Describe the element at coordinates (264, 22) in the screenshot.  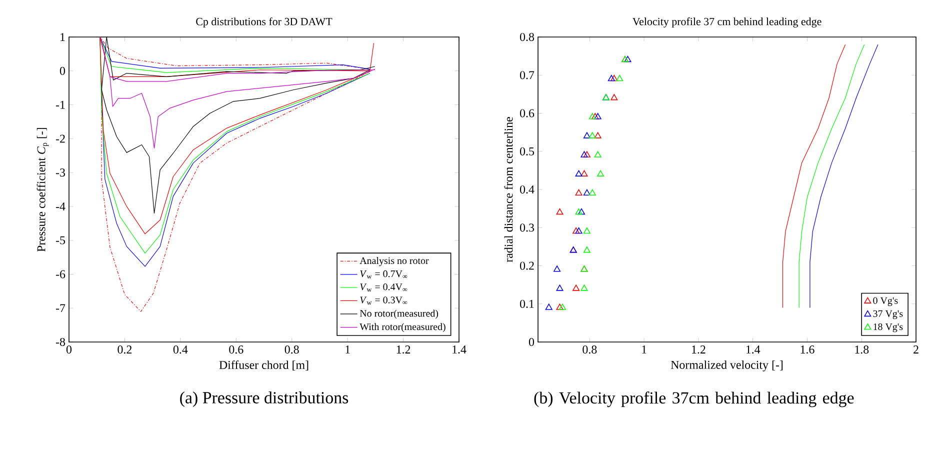
I see `chart-title: Cp distributions for 3D DAWT` at that location.